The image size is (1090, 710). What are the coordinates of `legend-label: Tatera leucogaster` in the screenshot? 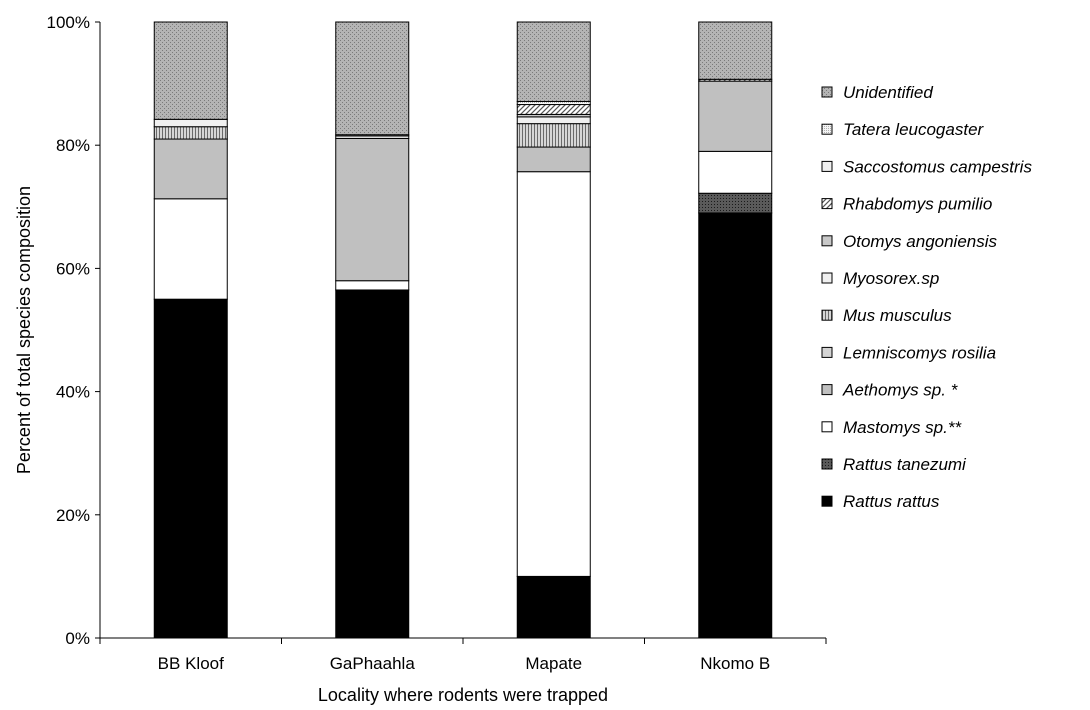 It's located at (914, 129).